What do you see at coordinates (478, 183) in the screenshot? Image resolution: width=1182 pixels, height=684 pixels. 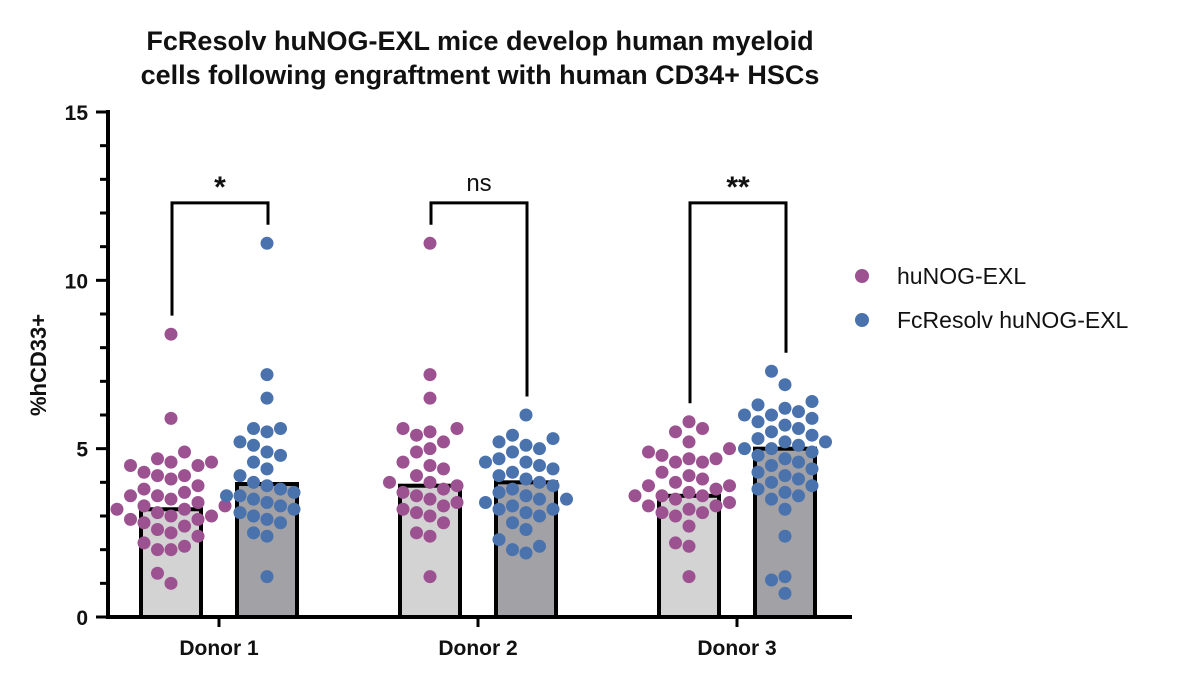 I see `significance-label: ns` at bounding box center [478, 183].